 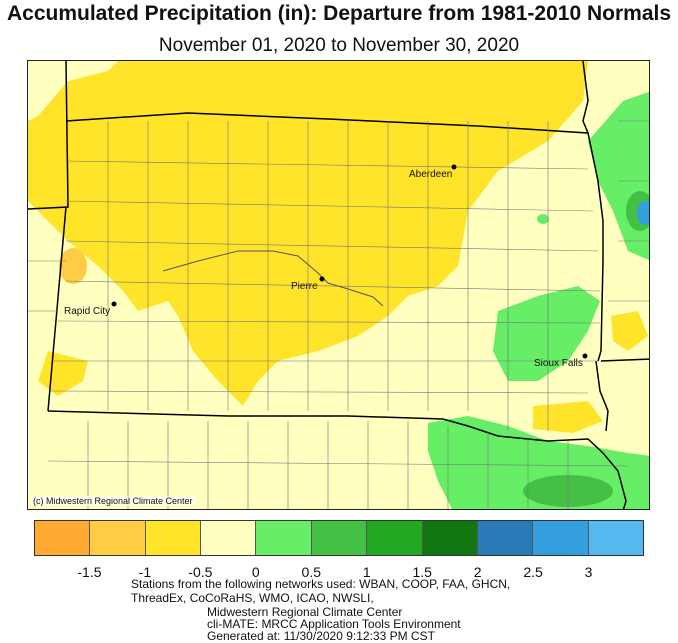 I want to click on city-label-pierre: Pierre, so click(x=304, y=286).